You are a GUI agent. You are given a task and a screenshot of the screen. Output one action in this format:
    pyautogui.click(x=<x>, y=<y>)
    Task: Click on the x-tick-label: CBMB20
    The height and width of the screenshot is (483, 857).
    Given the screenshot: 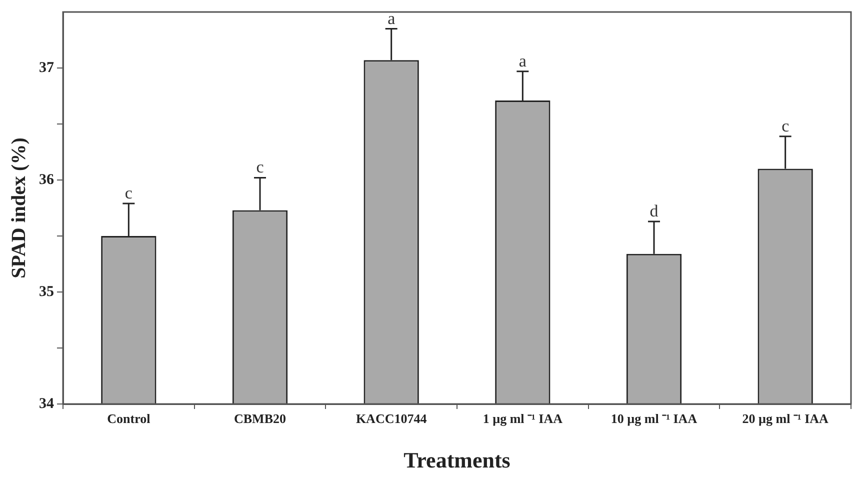 What is the action you would take?
    pyautogui.click(x=260, y=418)
    